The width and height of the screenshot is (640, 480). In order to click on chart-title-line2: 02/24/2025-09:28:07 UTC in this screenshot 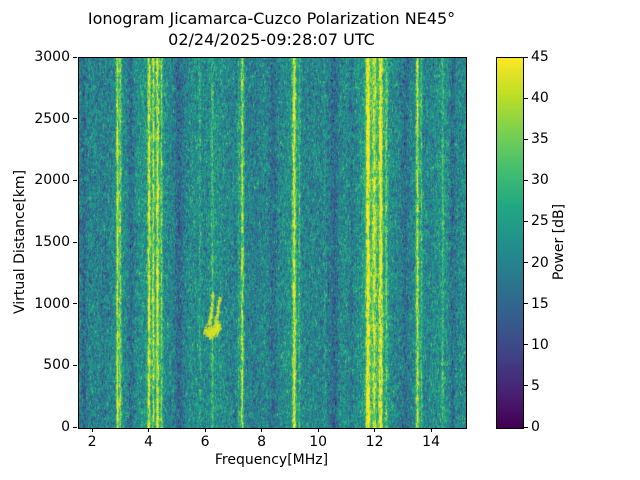, I will do `click(271, 39)`.